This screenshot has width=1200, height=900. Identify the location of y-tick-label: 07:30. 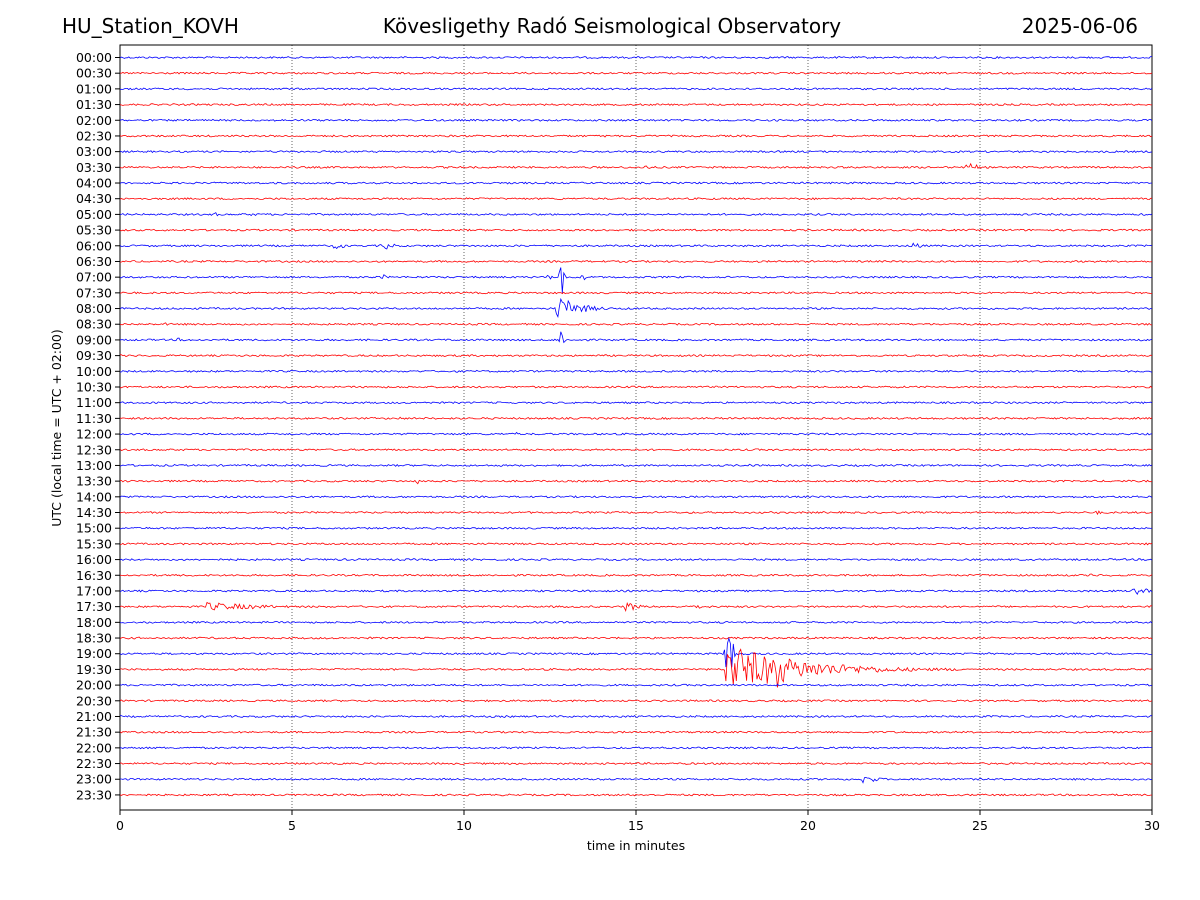
(94, 292).